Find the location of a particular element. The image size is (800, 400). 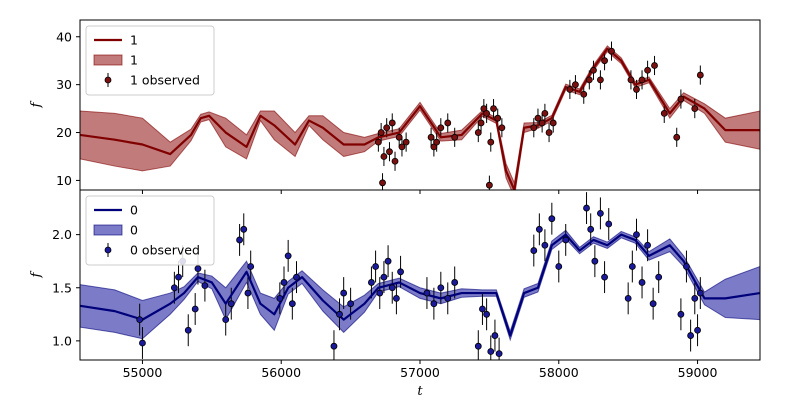

legend-label: 0 observed is located at coordinates (165, 250).